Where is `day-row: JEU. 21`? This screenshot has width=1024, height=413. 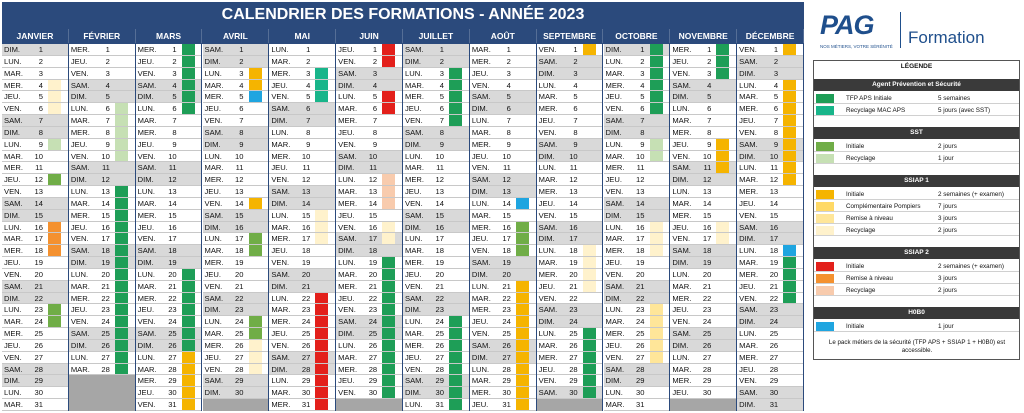 day-row: JEU. 21 is located at coordinates (770, 286).